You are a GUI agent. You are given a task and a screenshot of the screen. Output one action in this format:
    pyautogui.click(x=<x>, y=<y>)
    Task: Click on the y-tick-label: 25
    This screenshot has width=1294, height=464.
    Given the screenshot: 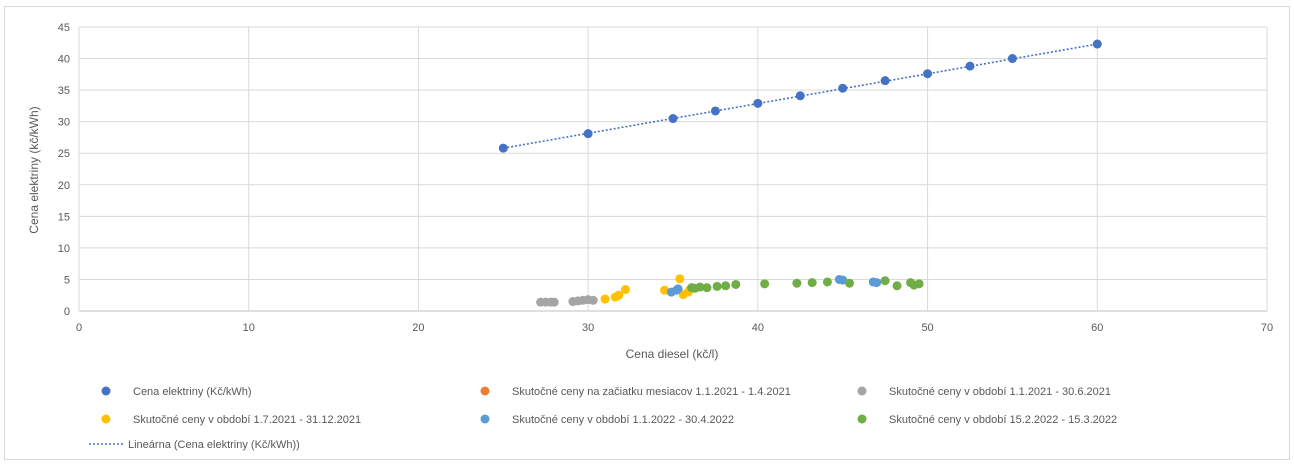 What is the action you would take?
    pyautogui.click(x=64, y=154)
    